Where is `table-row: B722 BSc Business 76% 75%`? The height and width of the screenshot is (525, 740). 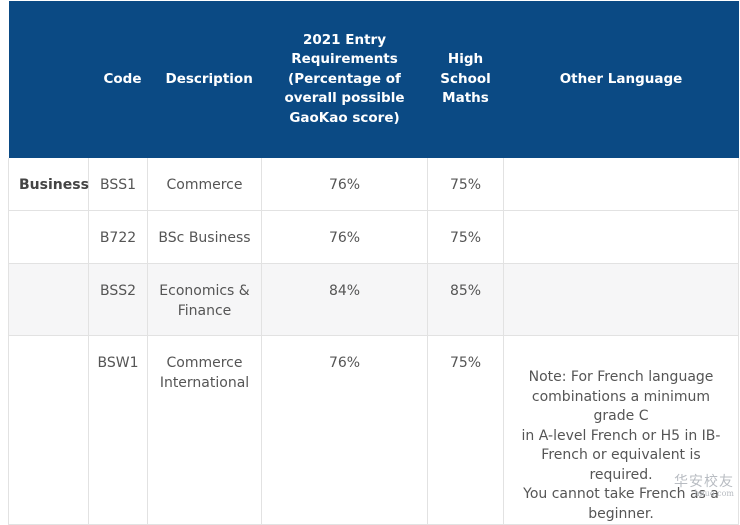 table-row: B722 BSc Business 76% 75% is located at coordinates (373, 237).